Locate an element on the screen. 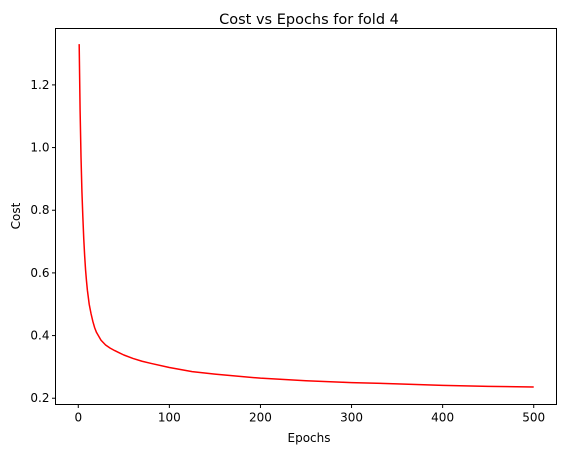 The width and height of the screenshot is (567, 455). y-tick-label: 0.4 is located at coordinates (39, 336).